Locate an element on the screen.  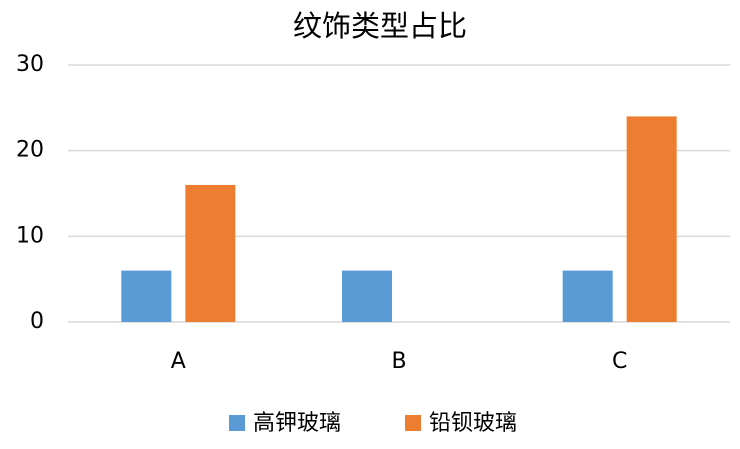
x-tick-label: C is located at coordinates (619, 361).